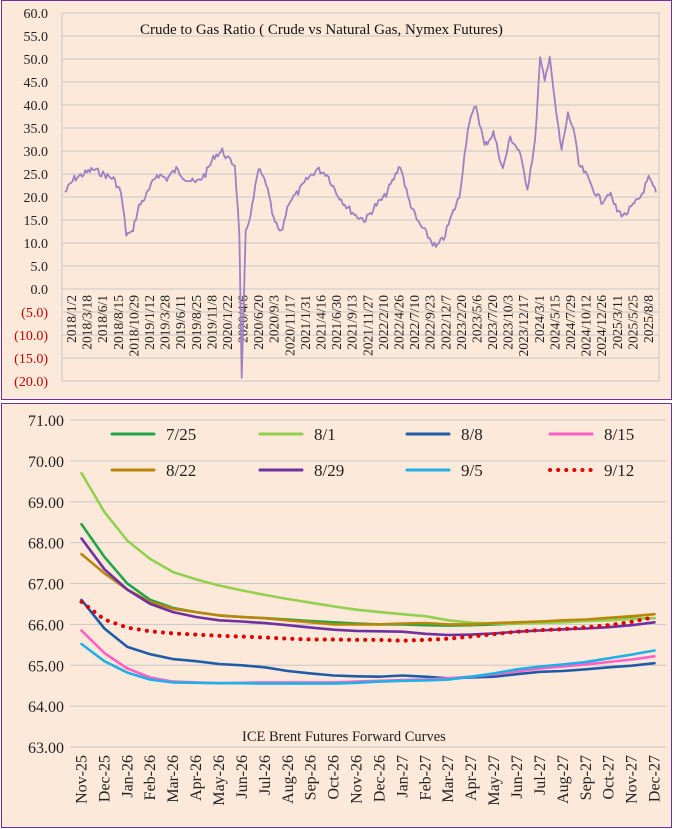 Image resolution: width=675 pixels, height=829 pixels. I want to click on y-tick-label: 68.00, so click(46, 544).